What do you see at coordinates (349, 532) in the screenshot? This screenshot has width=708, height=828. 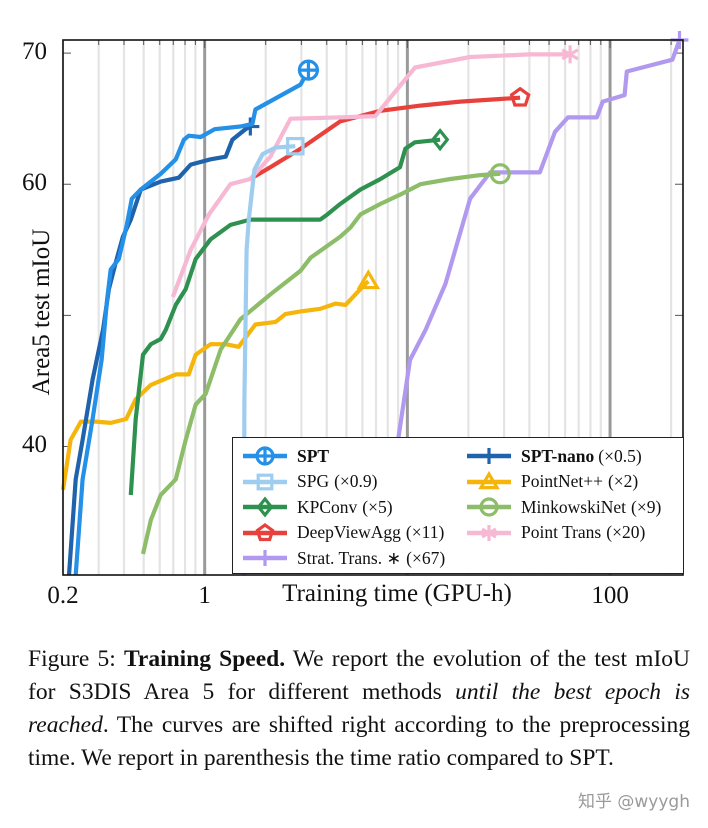 I see `legend-label: DeepViewAgg` at bounding box center [349, 532].